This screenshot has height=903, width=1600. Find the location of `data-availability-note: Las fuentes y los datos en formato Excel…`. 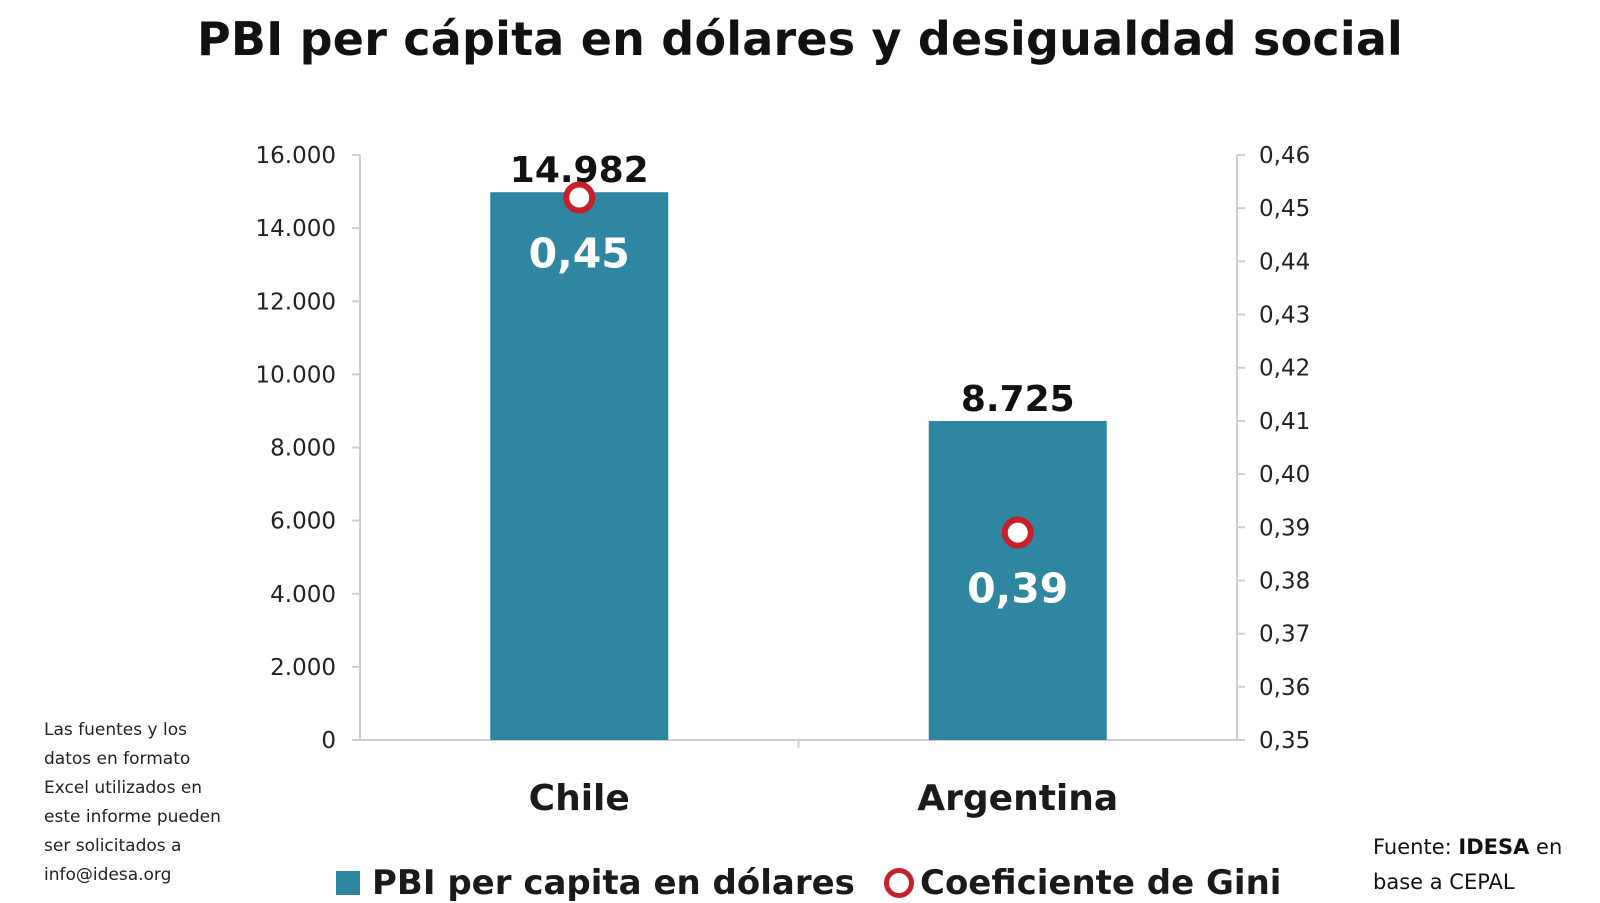

data-availability-note: Las fuentes y los datos en formato Excel… is located at coordinates (132, 802).